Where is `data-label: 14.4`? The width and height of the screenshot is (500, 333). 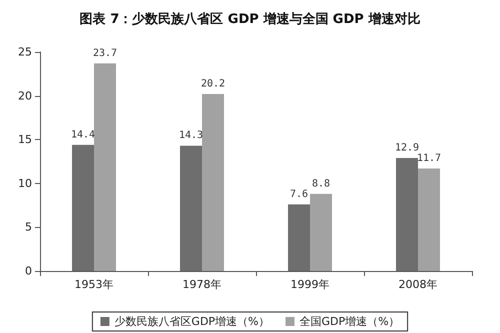 data-label: 14.4 is located at coordinates (83, 134).